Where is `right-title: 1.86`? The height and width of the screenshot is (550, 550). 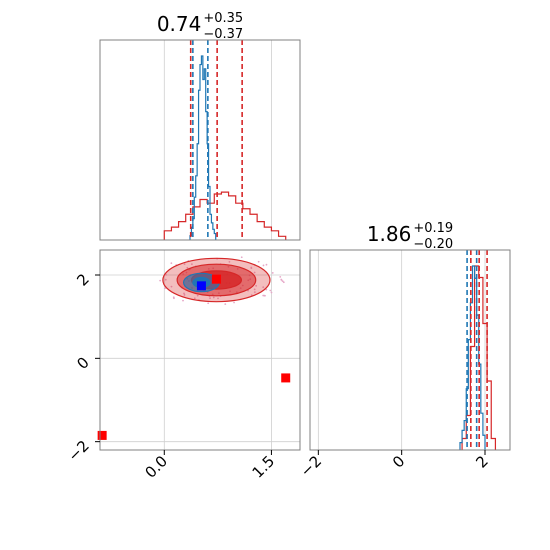
right-title: 1.86 is located at coordinates (389, 234).